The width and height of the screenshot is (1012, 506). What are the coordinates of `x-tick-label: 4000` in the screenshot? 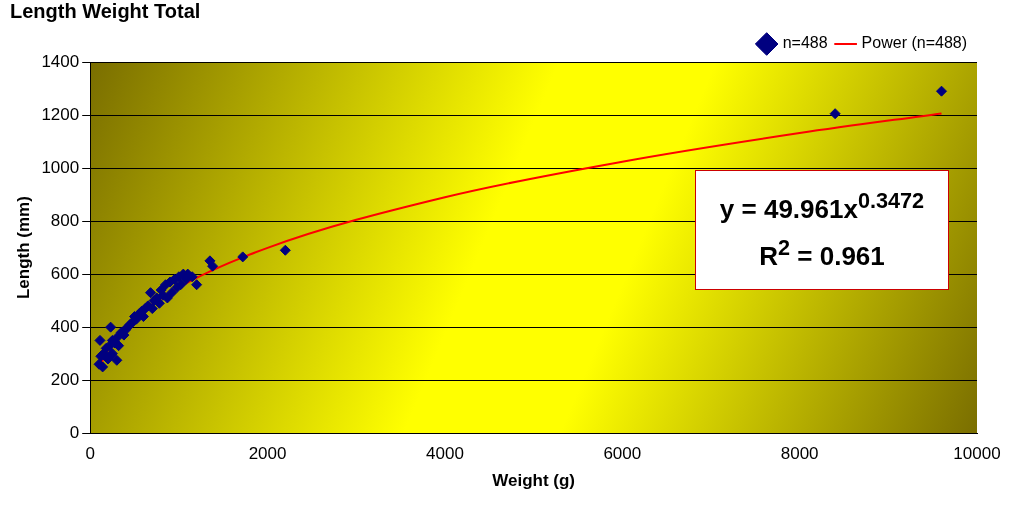 It's located at (445, 454).